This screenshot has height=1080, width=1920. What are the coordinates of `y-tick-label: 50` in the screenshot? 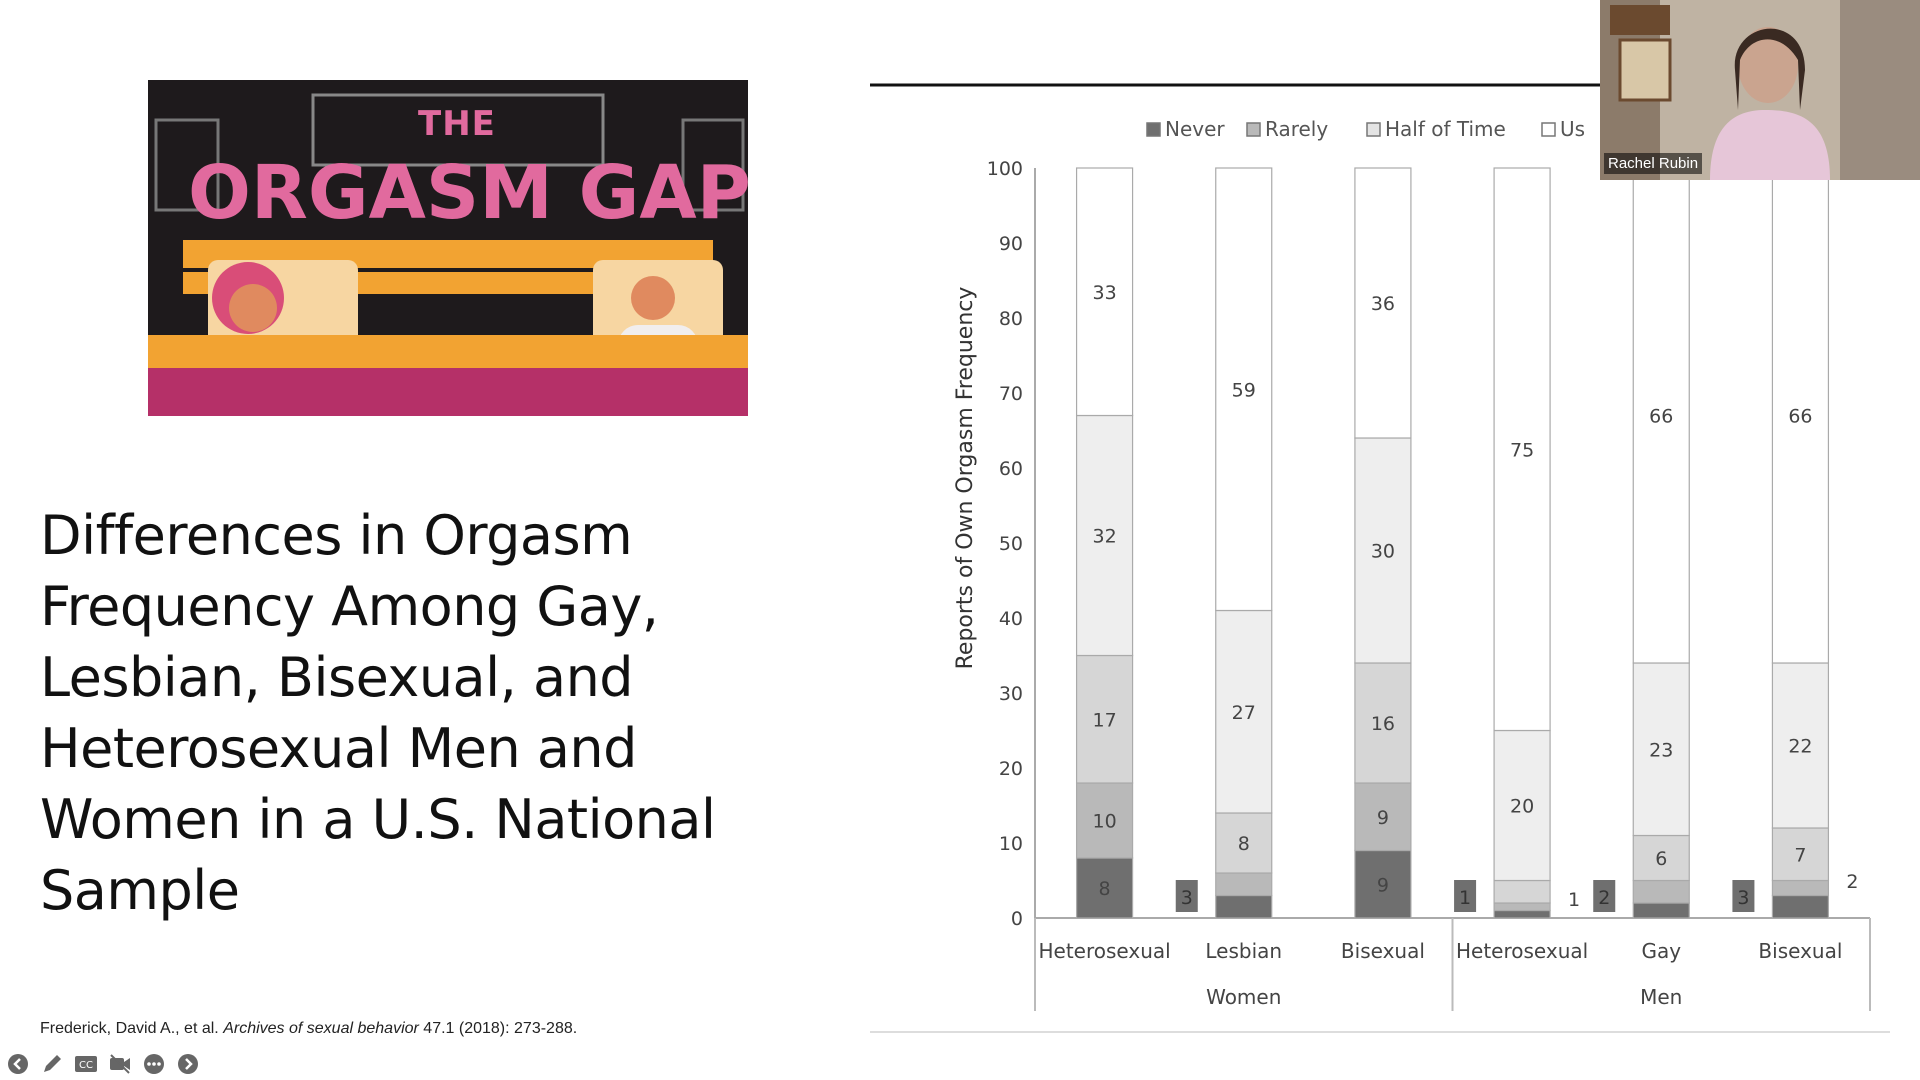 It's located at (1011, 544).